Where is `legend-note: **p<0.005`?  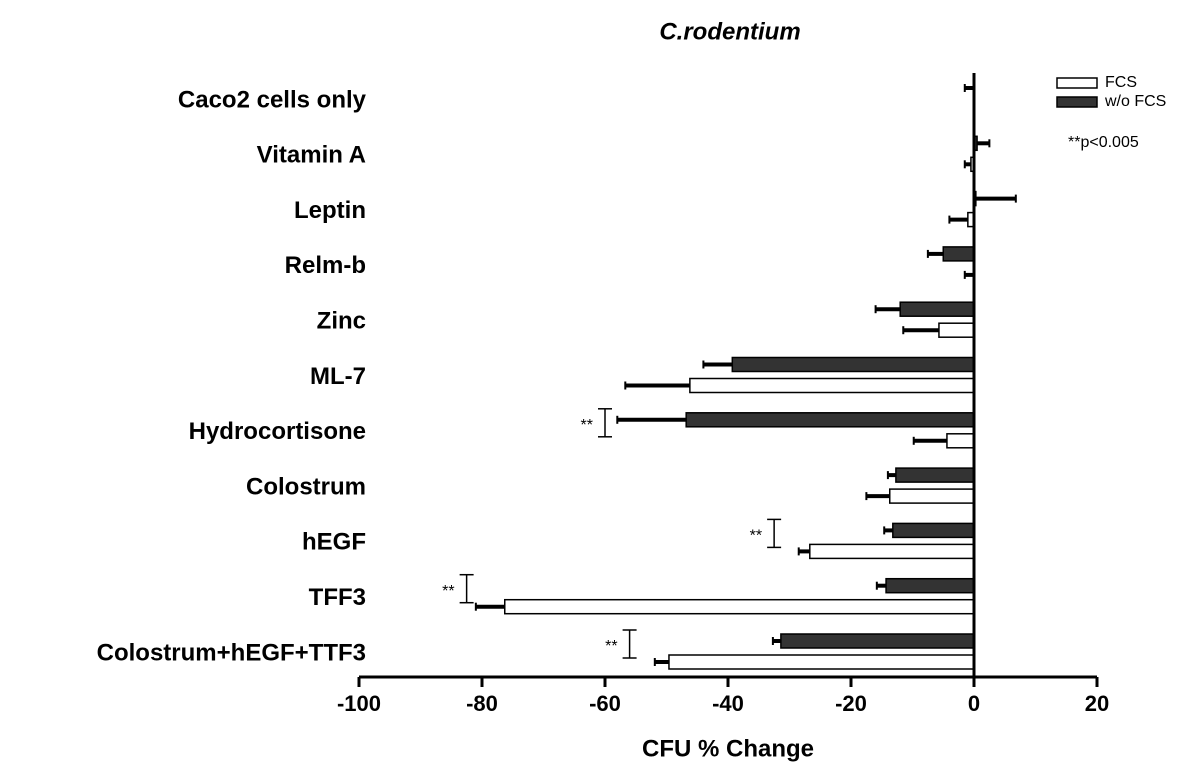 legend-note: **p<0.005 is located at coordinates (1103, 142).